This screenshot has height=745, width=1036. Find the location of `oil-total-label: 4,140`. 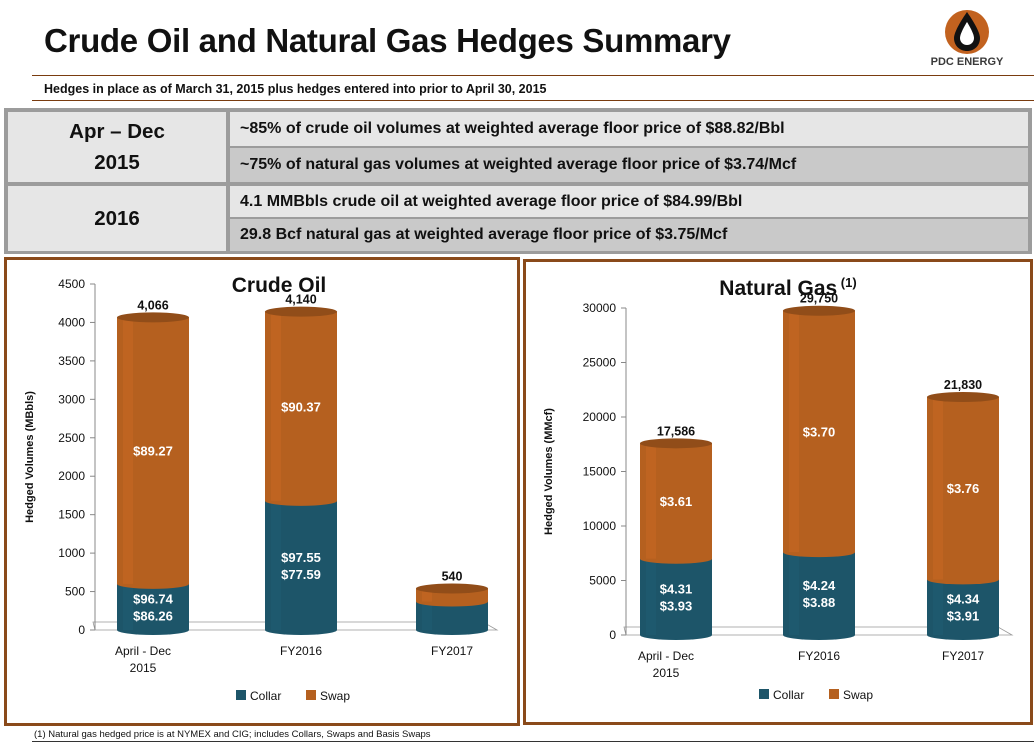

oil-total-label: 4,140 is located at coordinates (300, 300).